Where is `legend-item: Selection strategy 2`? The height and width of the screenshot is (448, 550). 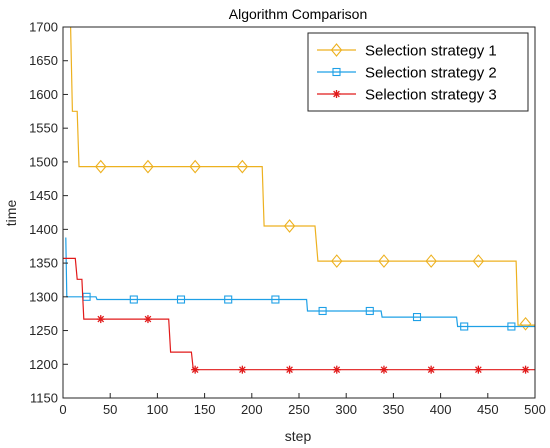
legend-item: Selection strategy 2 is located at coordinates (407, 73).